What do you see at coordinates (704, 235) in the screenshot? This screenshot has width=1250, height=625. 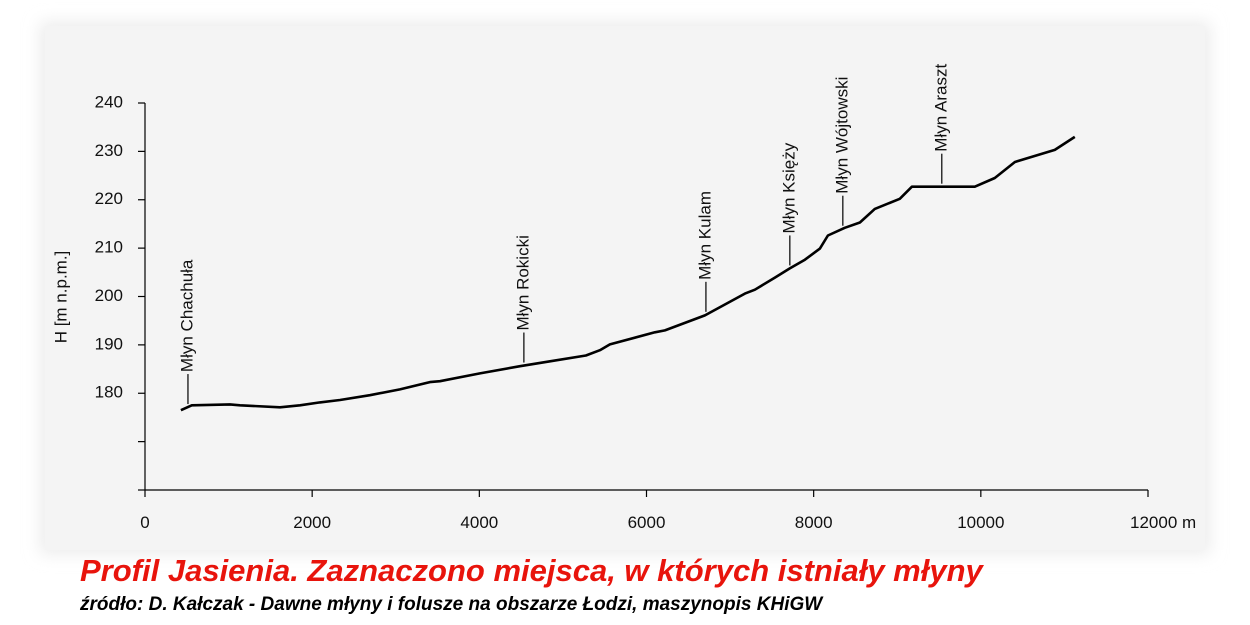 I see `annotation-label: Młyn Kulam` at bounding box center [704, 235].